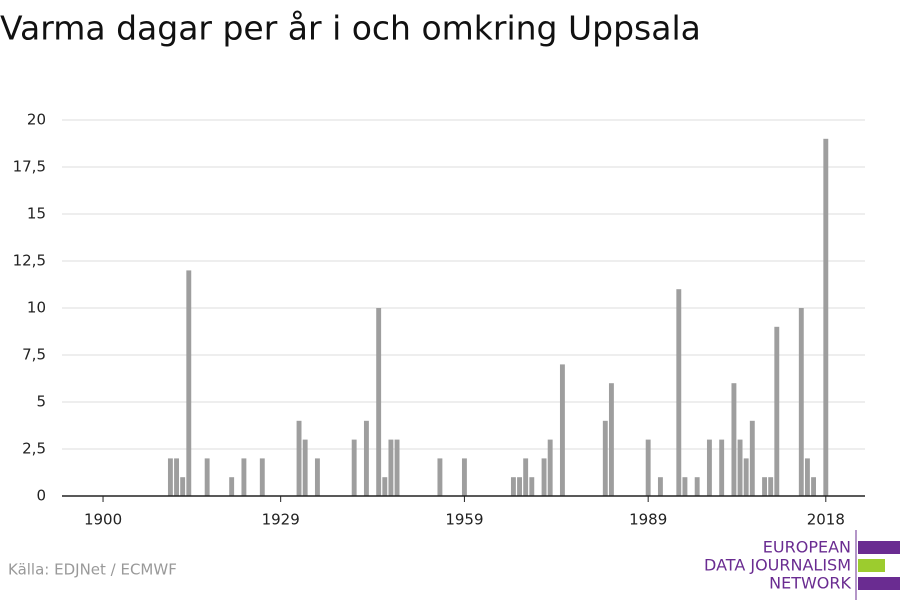 The height and width of the screenshot is (600, 900). I want to click on y-tick-label: 5, so click(41, 402).